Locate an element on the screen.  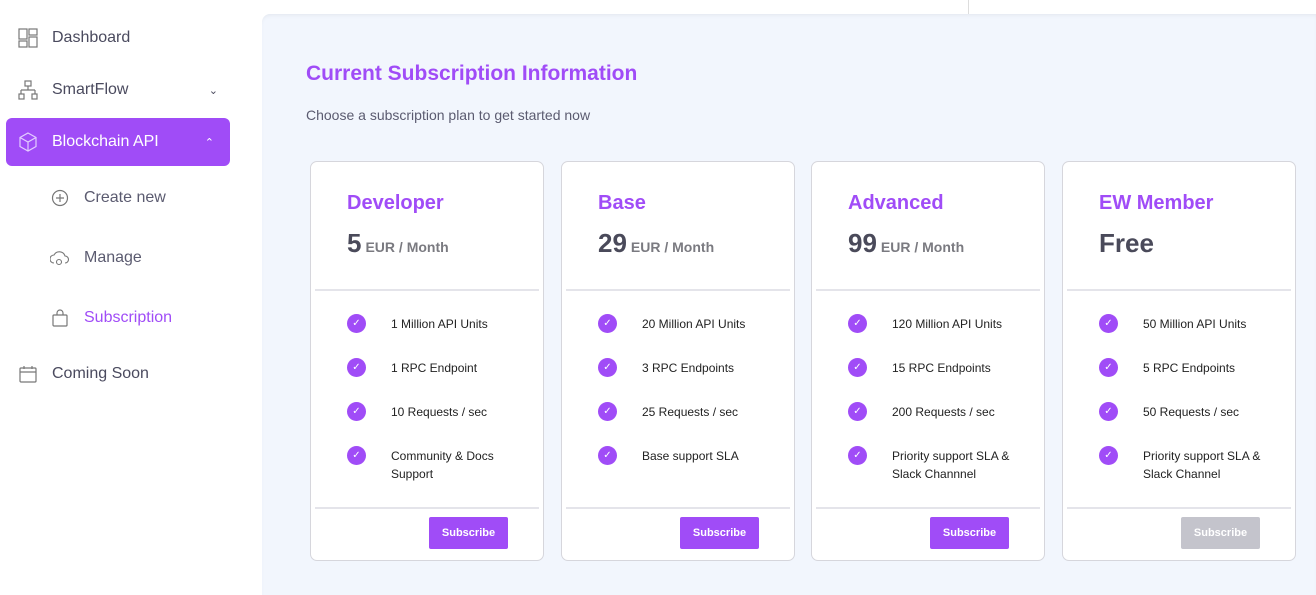
chevron-up-icon: ⌃ is located at coordinates (209, 142).